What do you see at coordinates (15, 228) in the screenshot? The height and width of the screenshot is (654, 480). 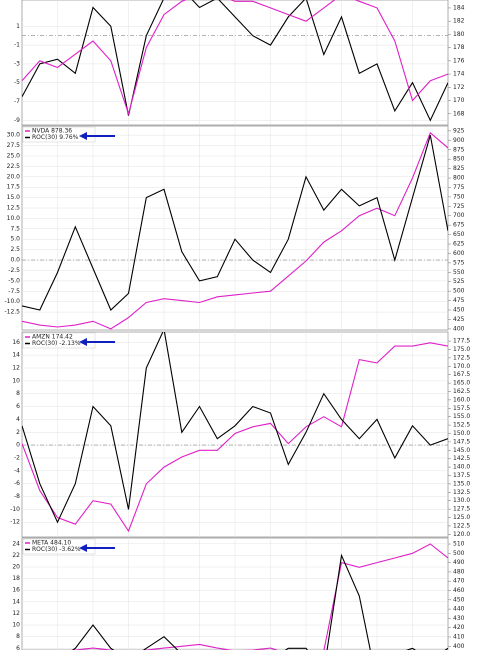 I see `y-tick-label: 7.5` at bounding box center [15, 228].